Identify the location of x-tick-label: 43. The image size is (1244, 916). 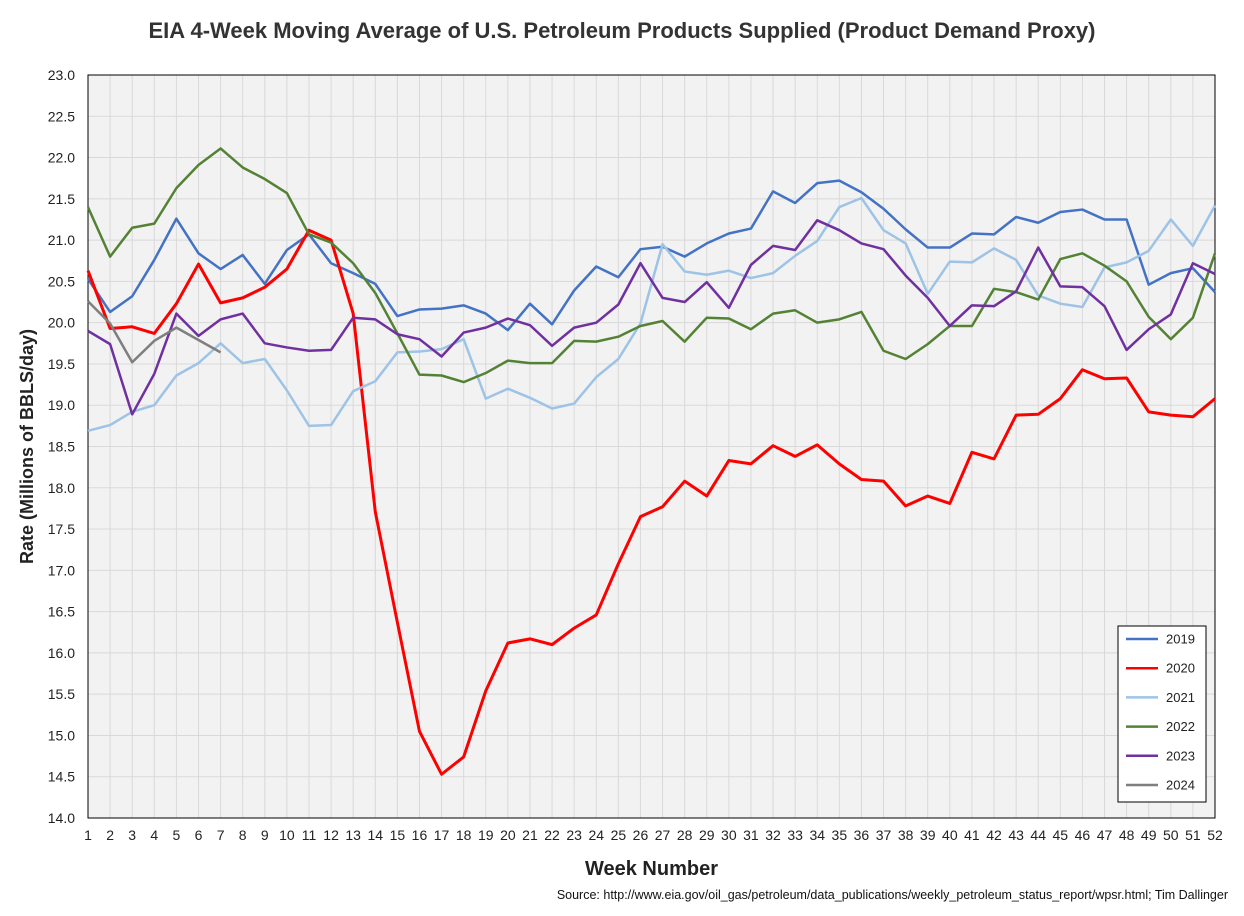
(1016, 835).